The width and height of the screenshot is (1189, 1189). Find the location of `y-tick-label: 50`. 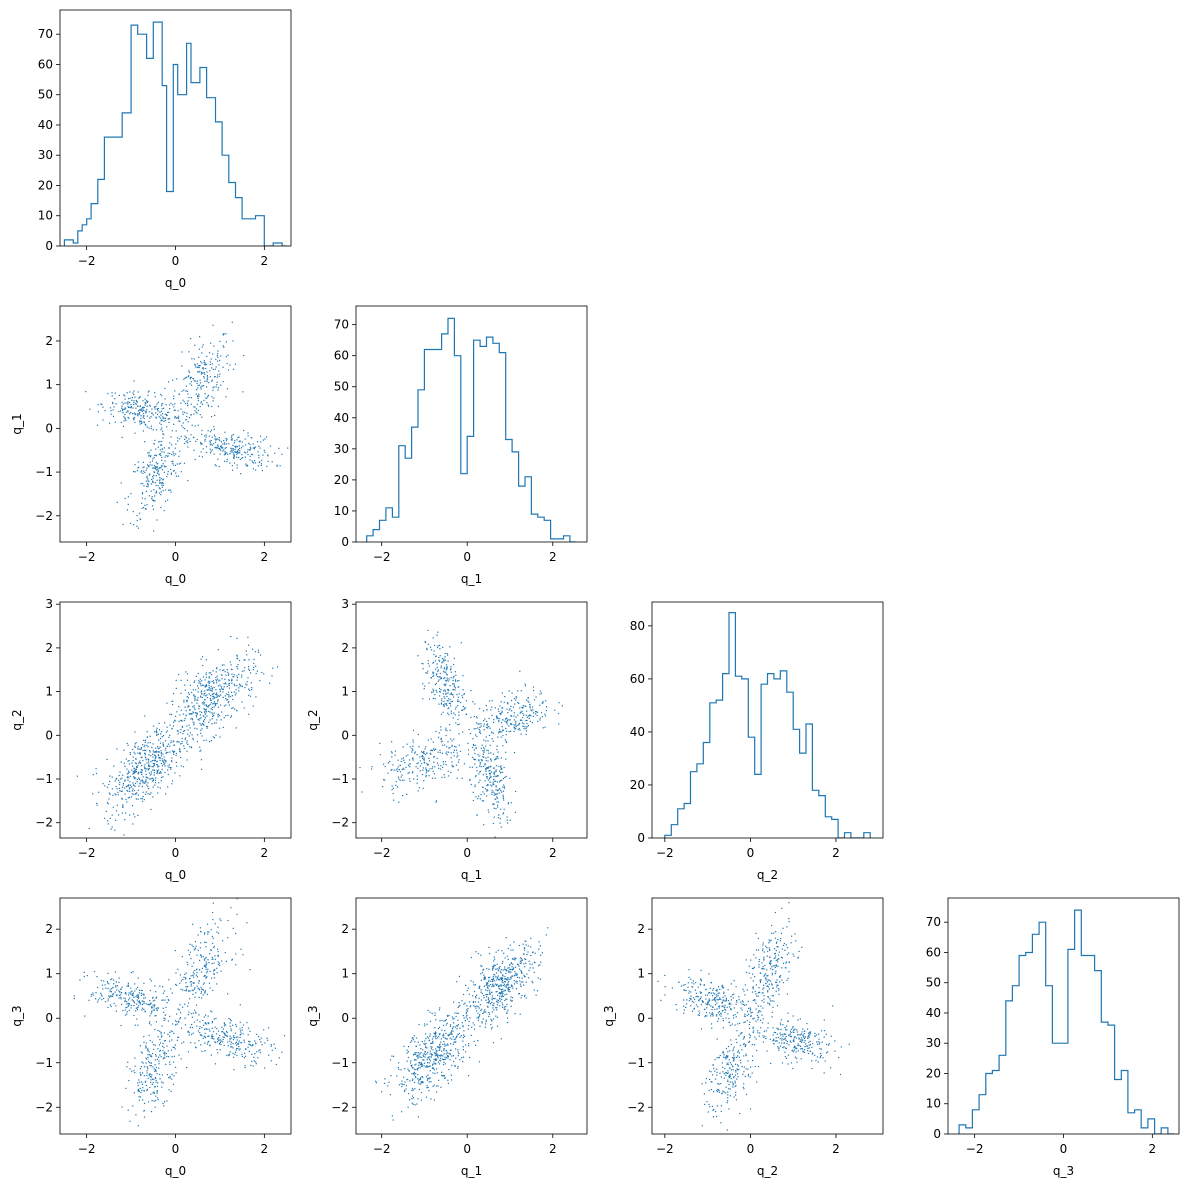

y-tick-label: 50 is located at coordinates (341, 387).